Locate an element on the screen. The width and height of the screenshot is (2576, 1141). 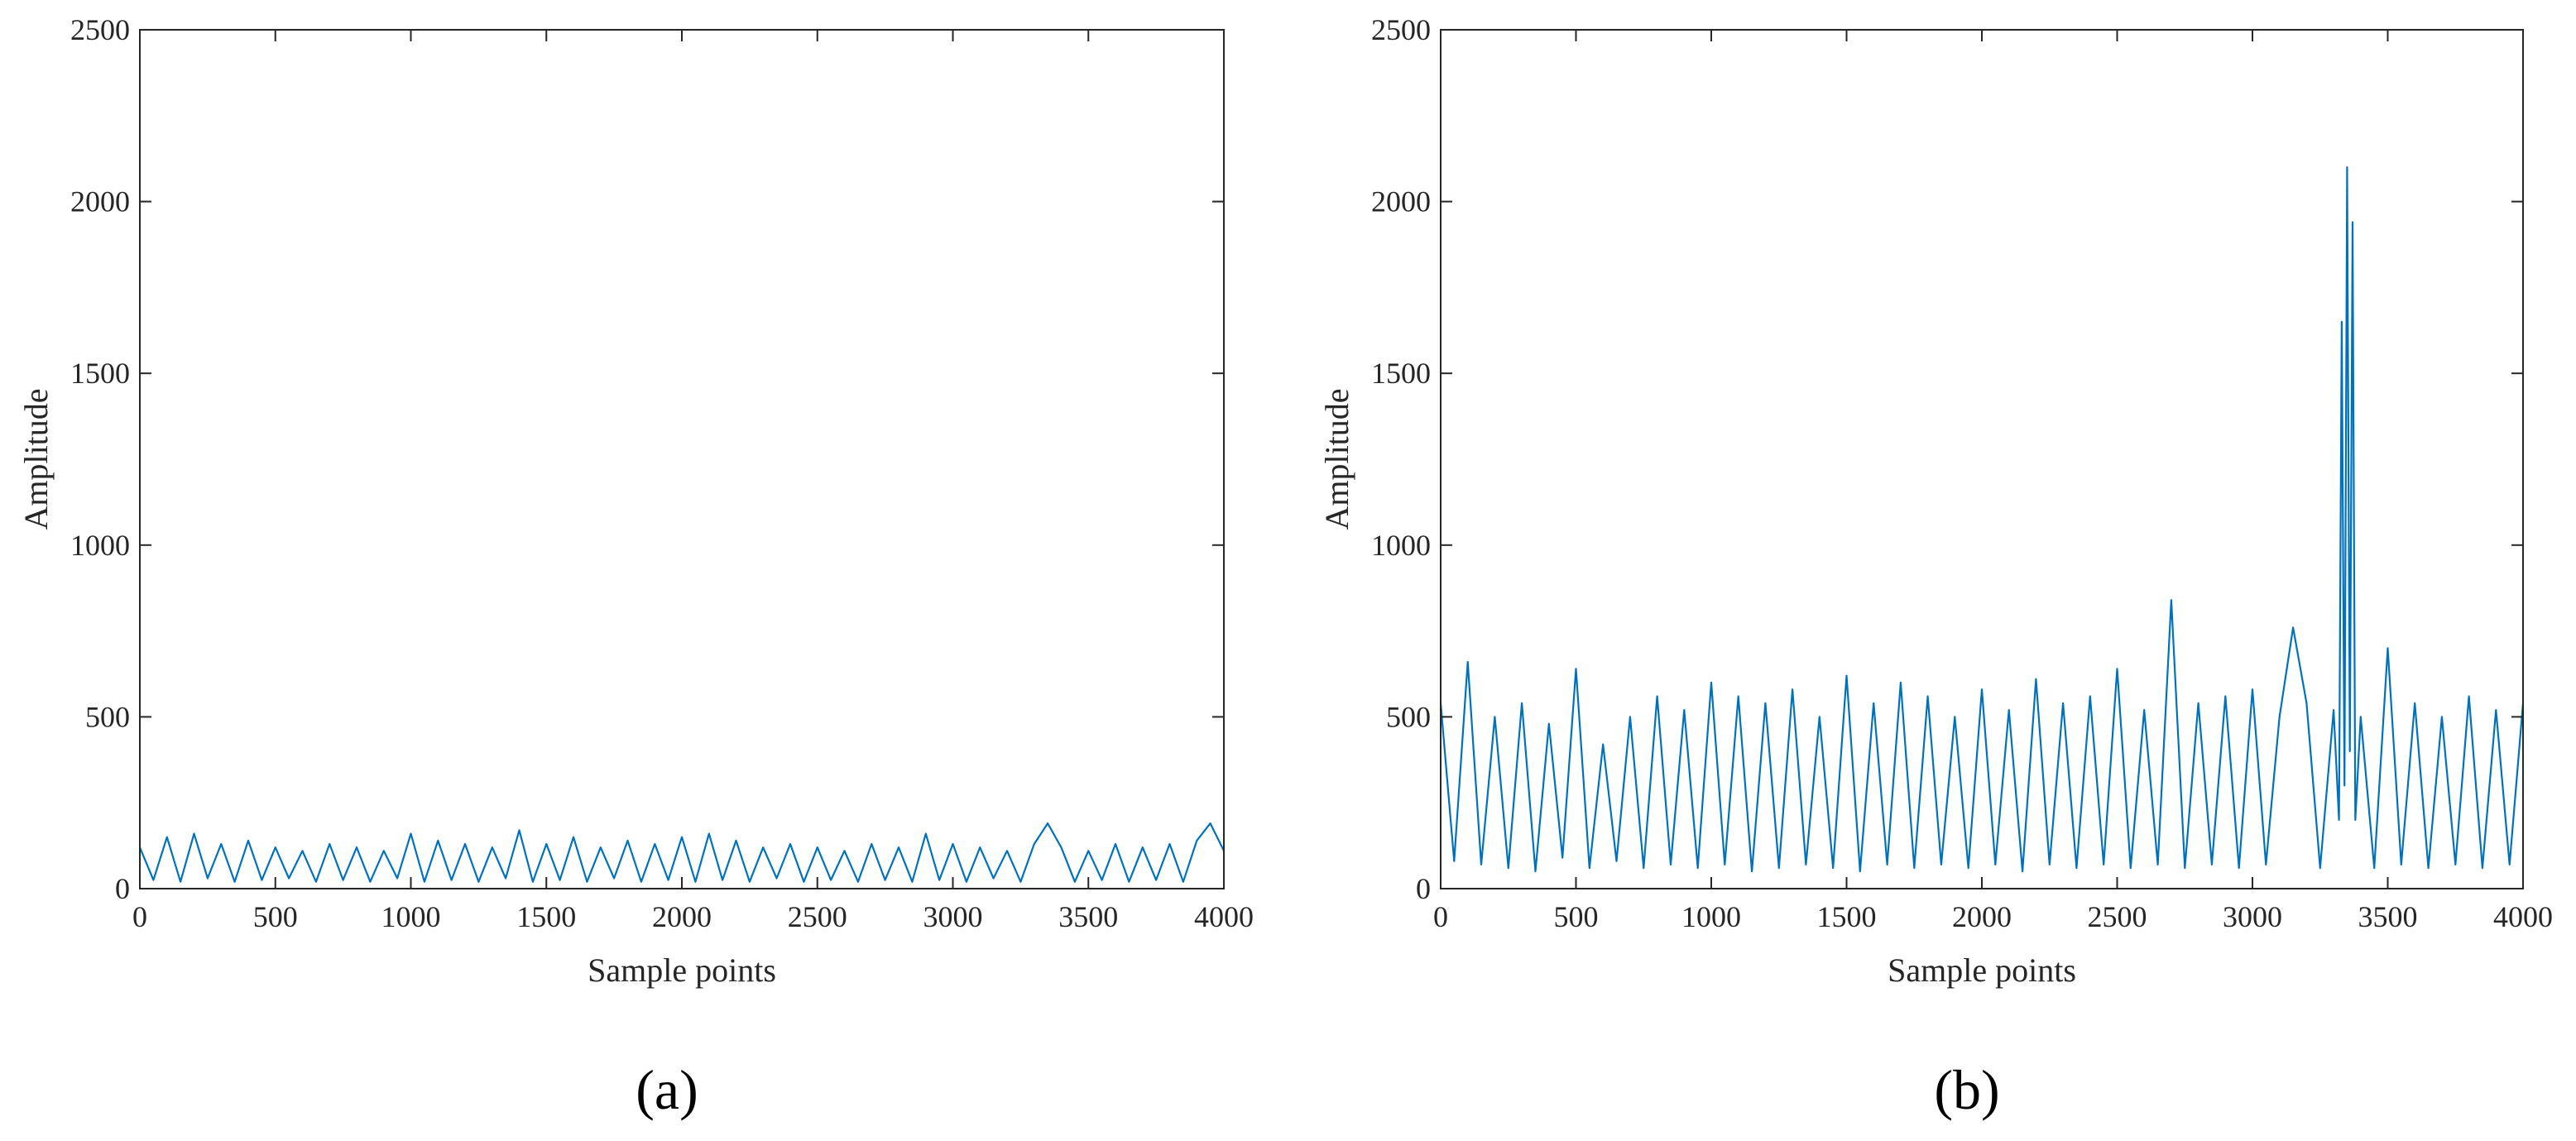
data-line is located at coordinates (682, 852).